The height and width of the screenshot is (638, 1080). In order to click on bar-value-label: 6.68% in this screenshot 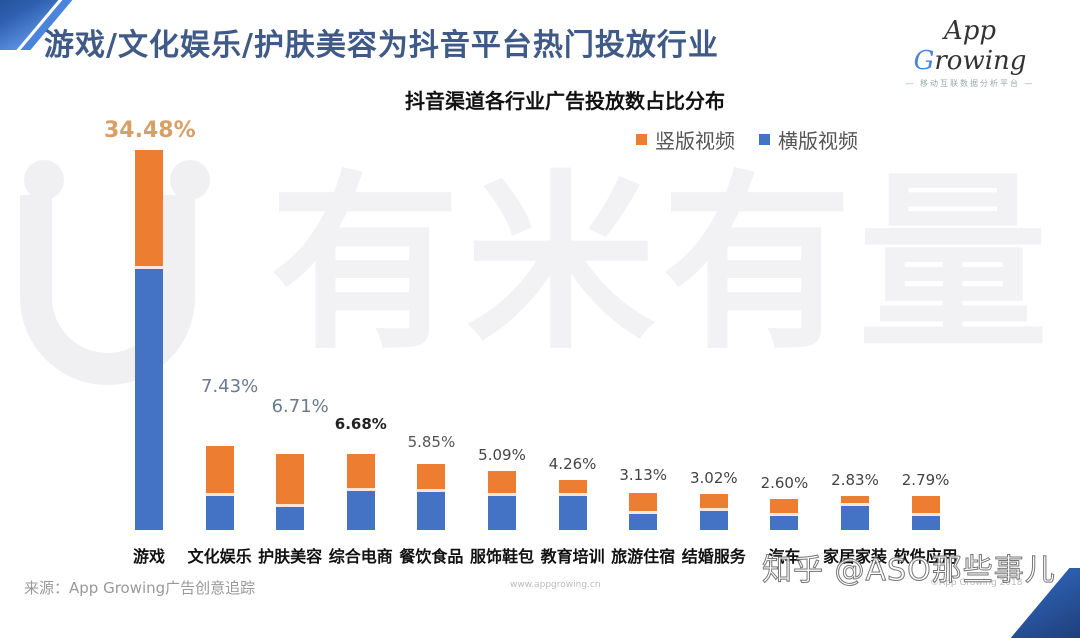, I will do `click(360, 423)`.